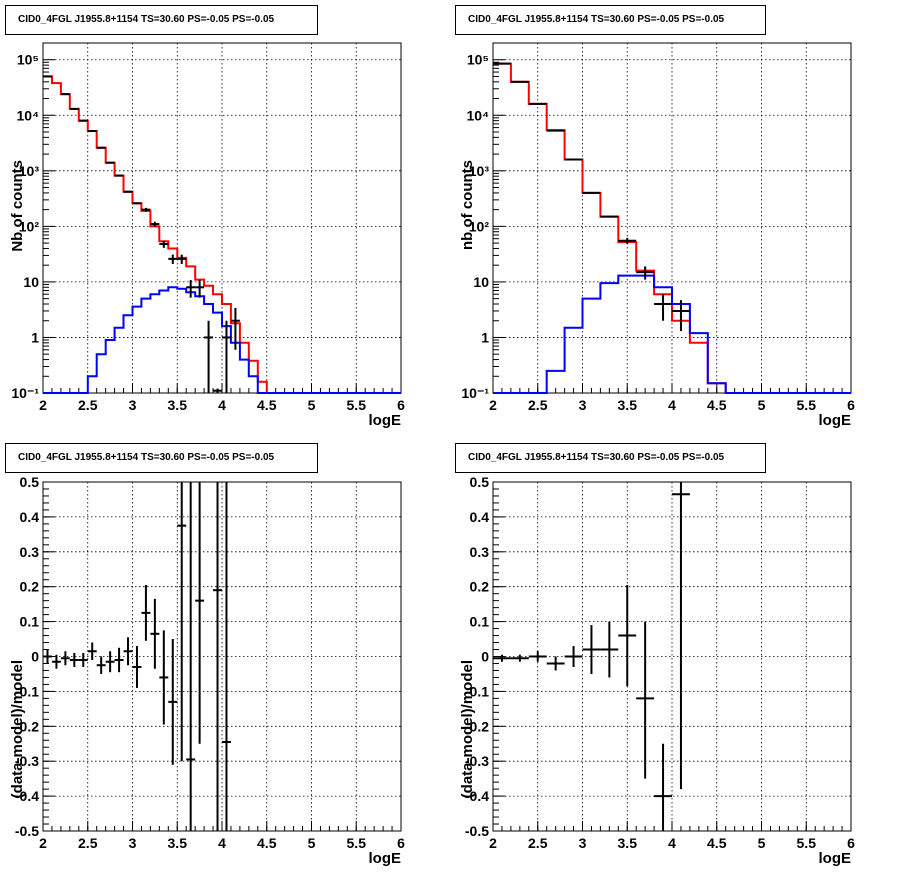 This screenshot has height=875, width=898. Describe the element at coordinates (35, 657) in the screenshot. I see `y-tick-label: 0` at that location.